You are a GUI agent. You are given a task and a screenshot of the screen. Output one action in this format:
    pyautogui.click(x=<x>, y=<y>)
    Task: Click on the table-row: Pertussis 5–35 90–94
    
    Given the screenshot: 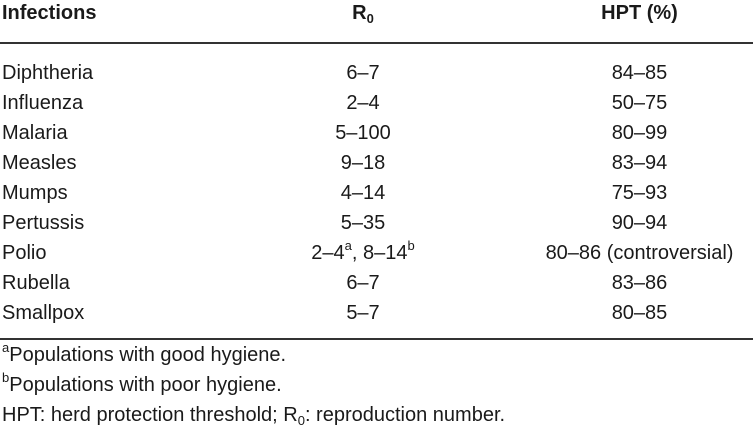 What is the action you would take?
    pyautogui.click(x=376, y=223)
    